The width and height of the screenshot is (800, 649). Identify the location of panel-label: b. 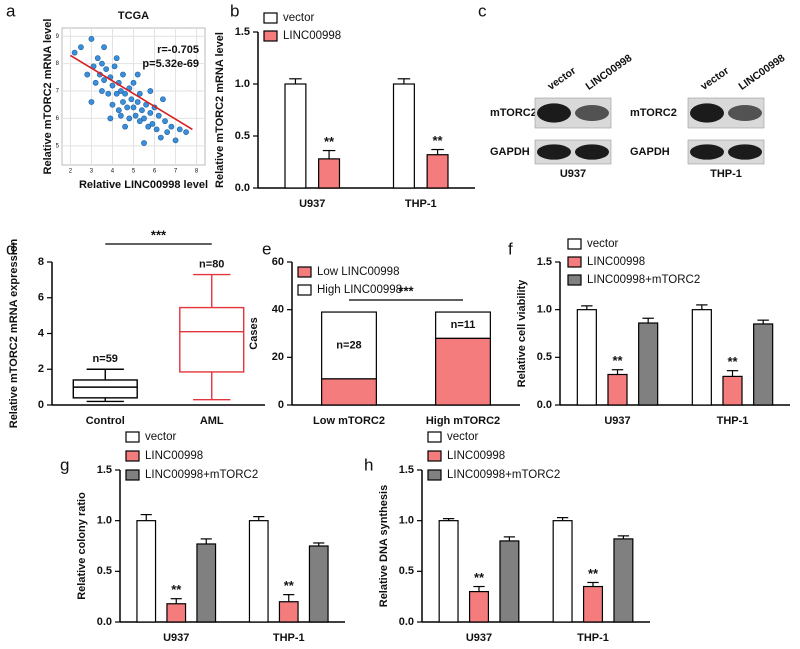
(234, 10).